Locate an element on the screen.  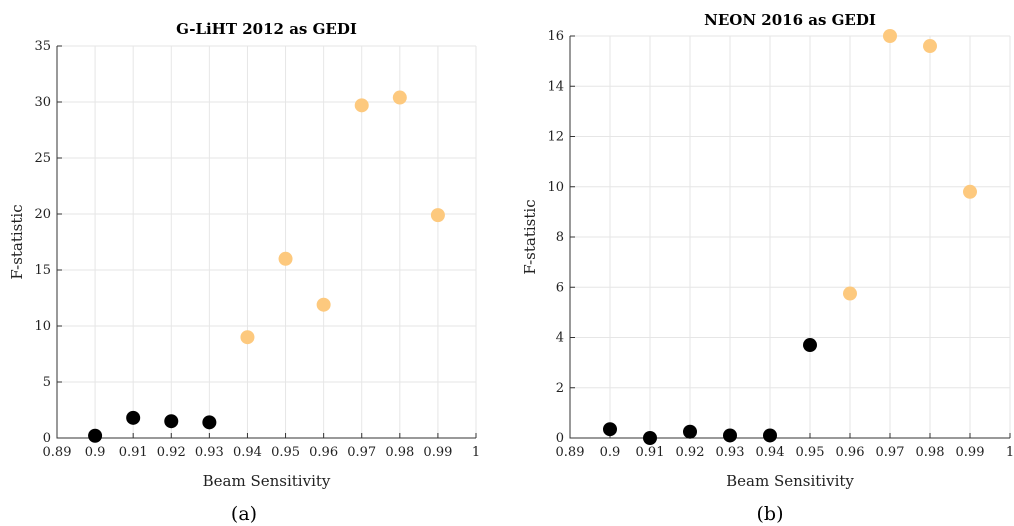
y-tick-label: 15 is located at coordinates (42, 270).